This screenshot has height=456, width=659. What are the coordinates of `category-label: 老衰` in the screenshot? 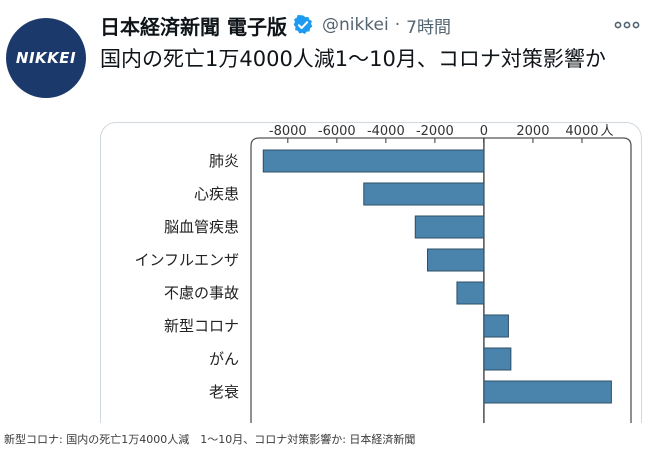 It's located at (224, 392).